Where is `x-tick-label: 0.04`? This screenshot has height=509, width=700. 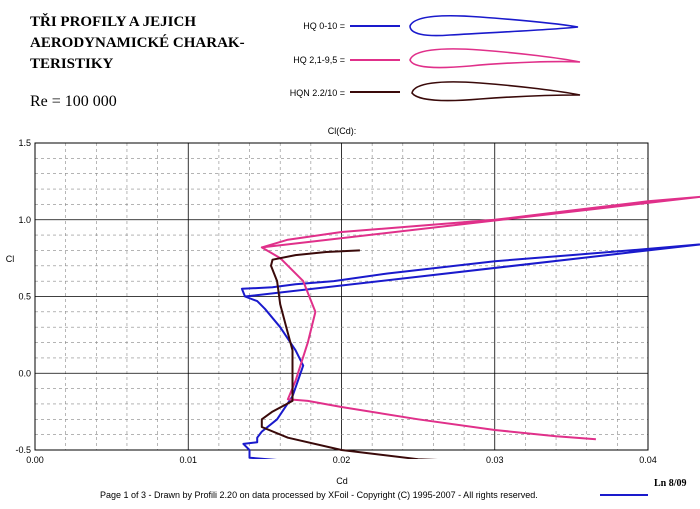 x-tick-label: 0.04 is located at coordinates (648, 460).